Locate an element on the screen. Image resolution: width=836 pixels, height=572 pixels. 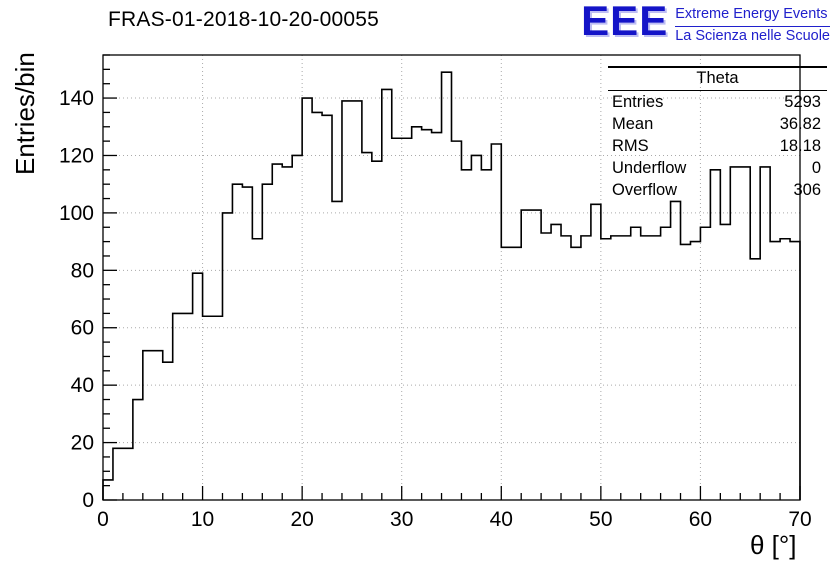
y-tick-label: 140 is located at coordinates (76, 98).